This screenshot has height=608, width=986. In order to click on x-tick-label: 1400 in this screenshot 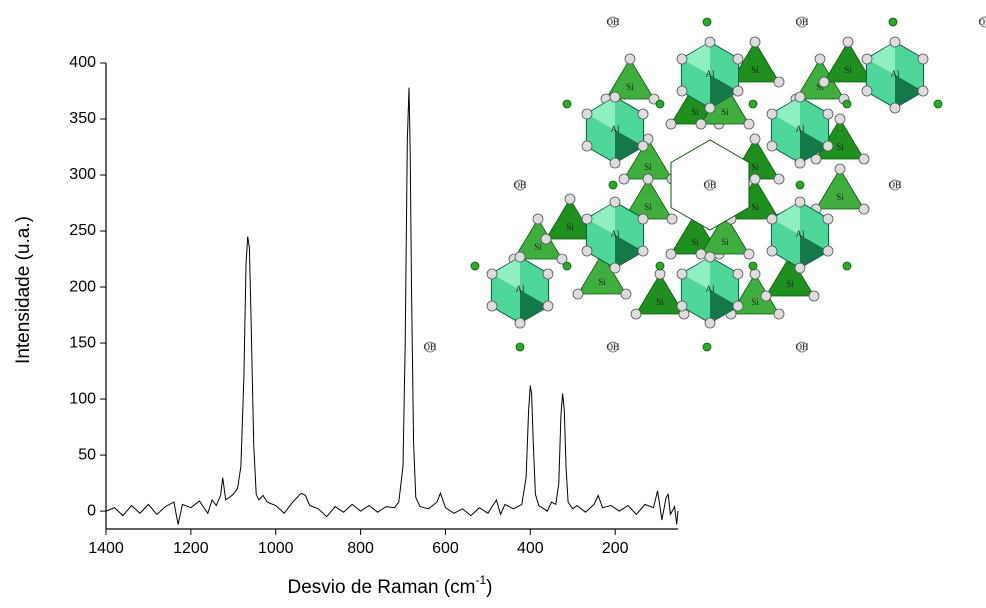, I will do `click(106, 548)`.